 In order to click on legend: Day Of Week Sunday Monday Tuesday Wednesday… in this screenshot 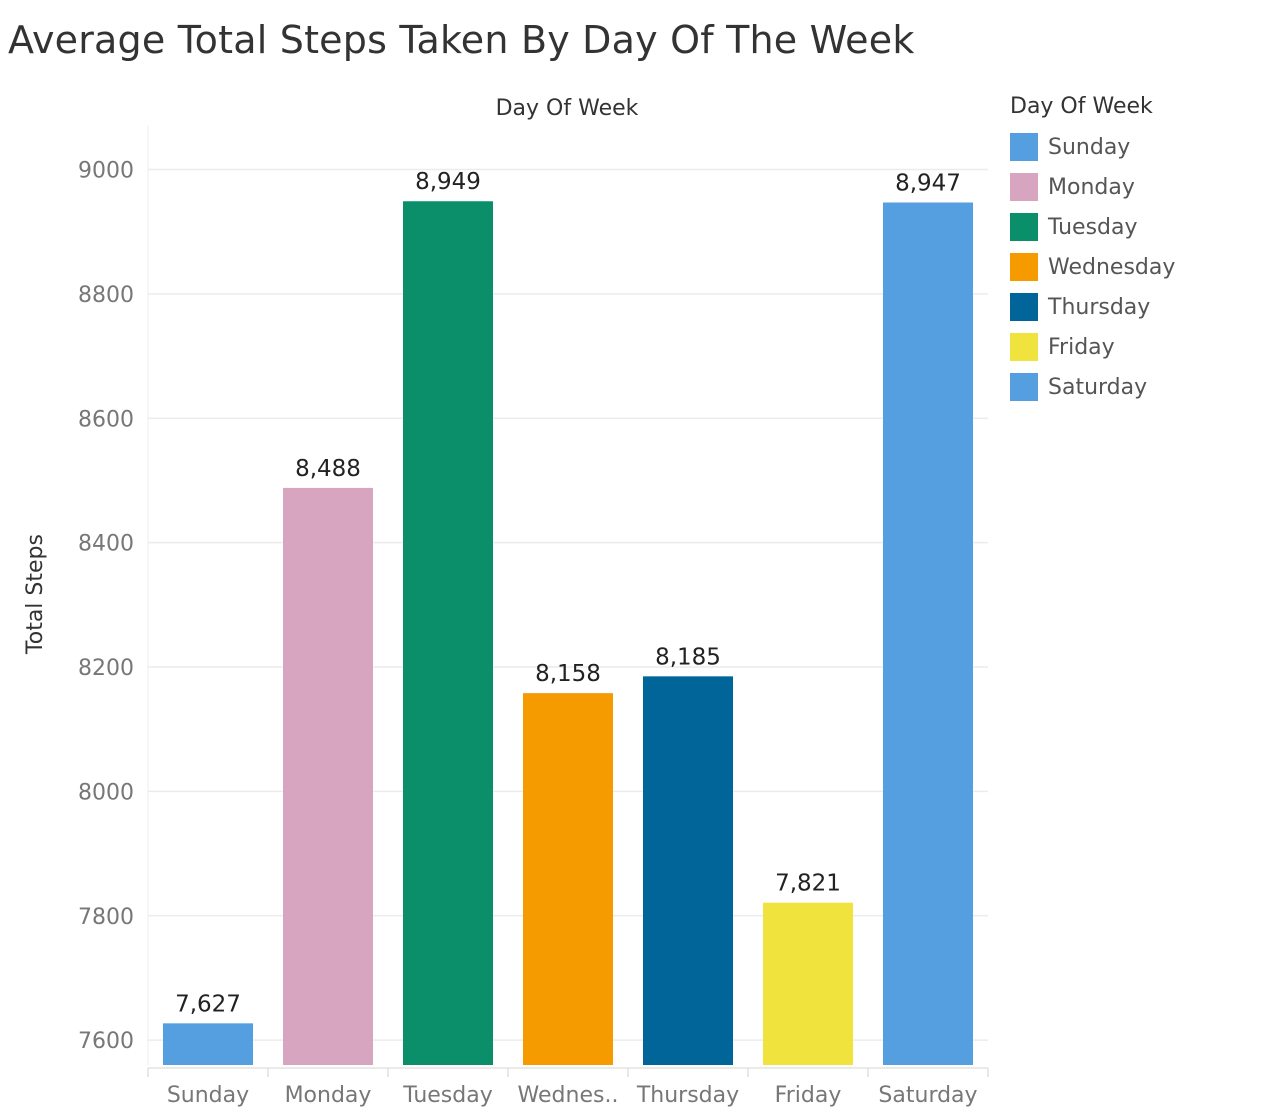, I will do `click(1092, 250)`.